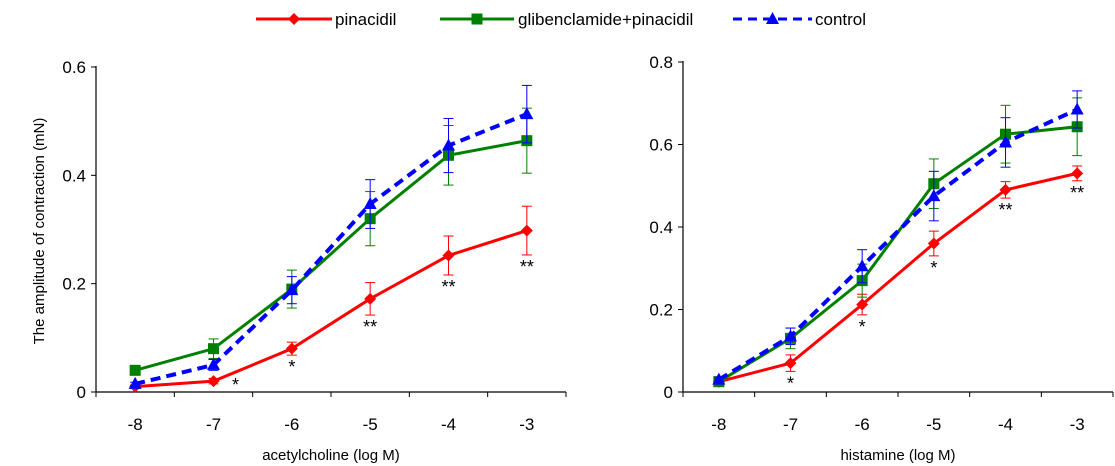  I want to click on legend-label-2: glibenclamide+pinacidil, so click(605, 19).